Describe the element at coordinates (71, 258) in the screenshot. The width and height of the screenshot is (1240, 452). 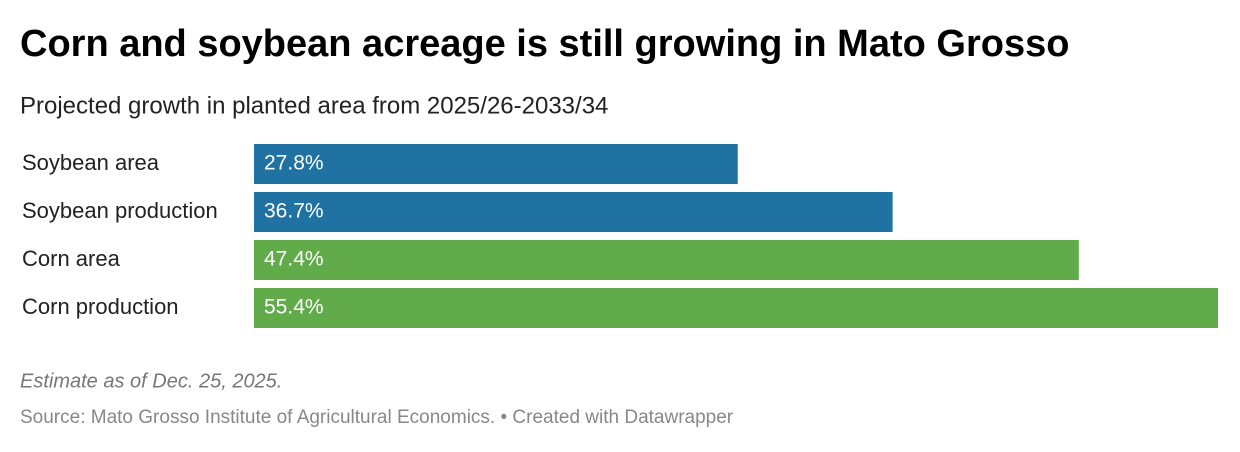
I see `category-label: Corn area` at that location.